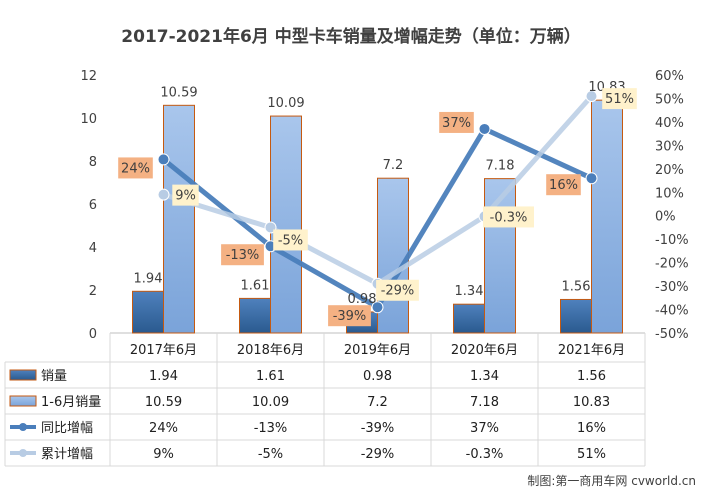 This screenshot has height=494, width=702. What do you see at coordinates (672, 264) in the screenshot?
I see `right-axis-tick: -20%` at bounding box center [672, 264].